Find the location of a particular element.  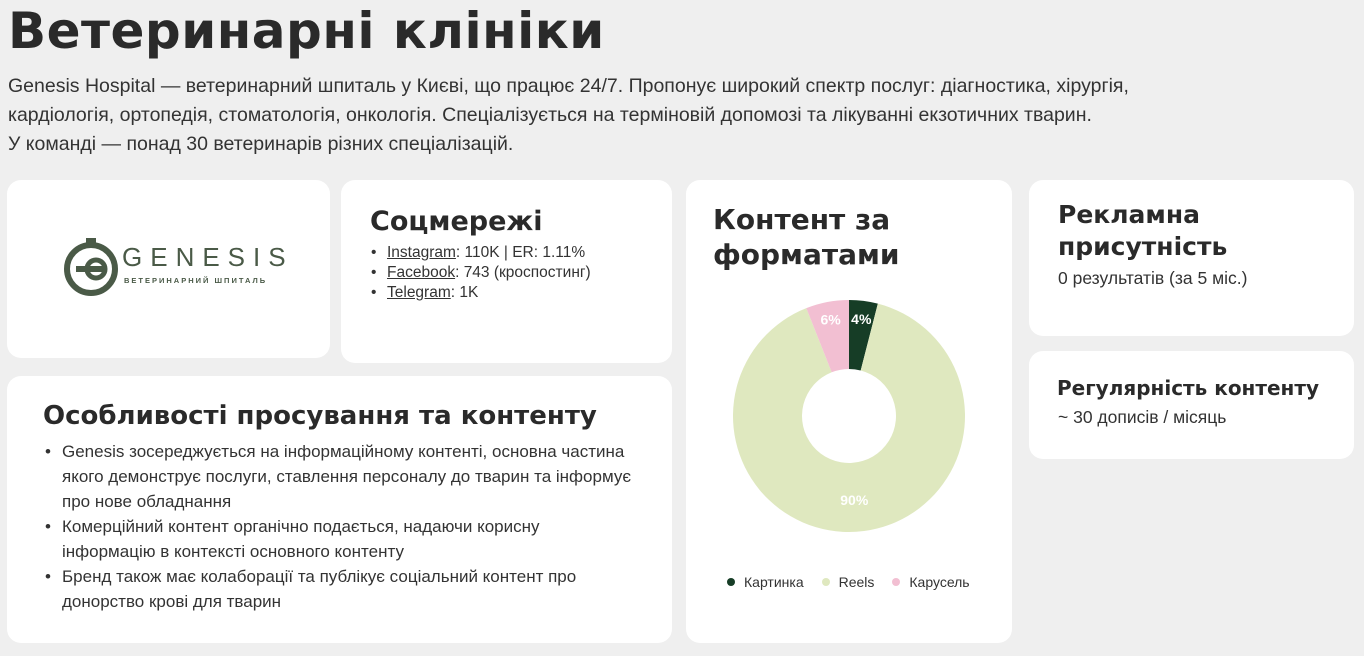

donut-label-3: 6% is located at coordinates (831, 320).